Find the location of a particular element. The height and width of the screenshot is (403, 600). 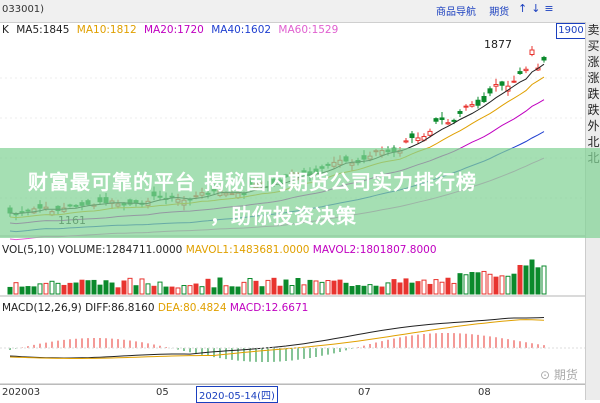

k-label: K is located at coordinates (5, 30).